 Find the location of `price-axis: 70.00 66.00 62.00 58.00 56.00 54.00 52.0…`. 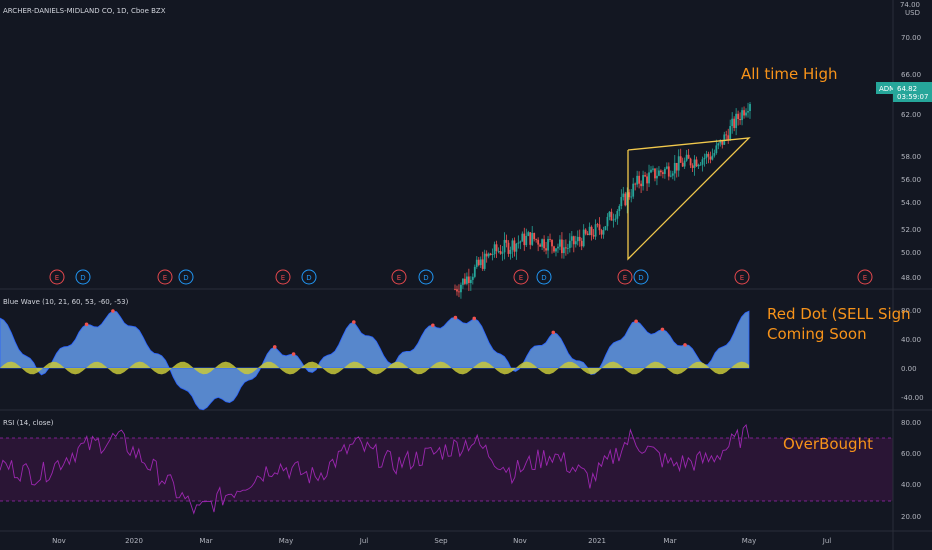

price-axis: 70.00 66.00 62.00 58.00 56.00 54.00 52.0… is located at coordinates (911, 158).